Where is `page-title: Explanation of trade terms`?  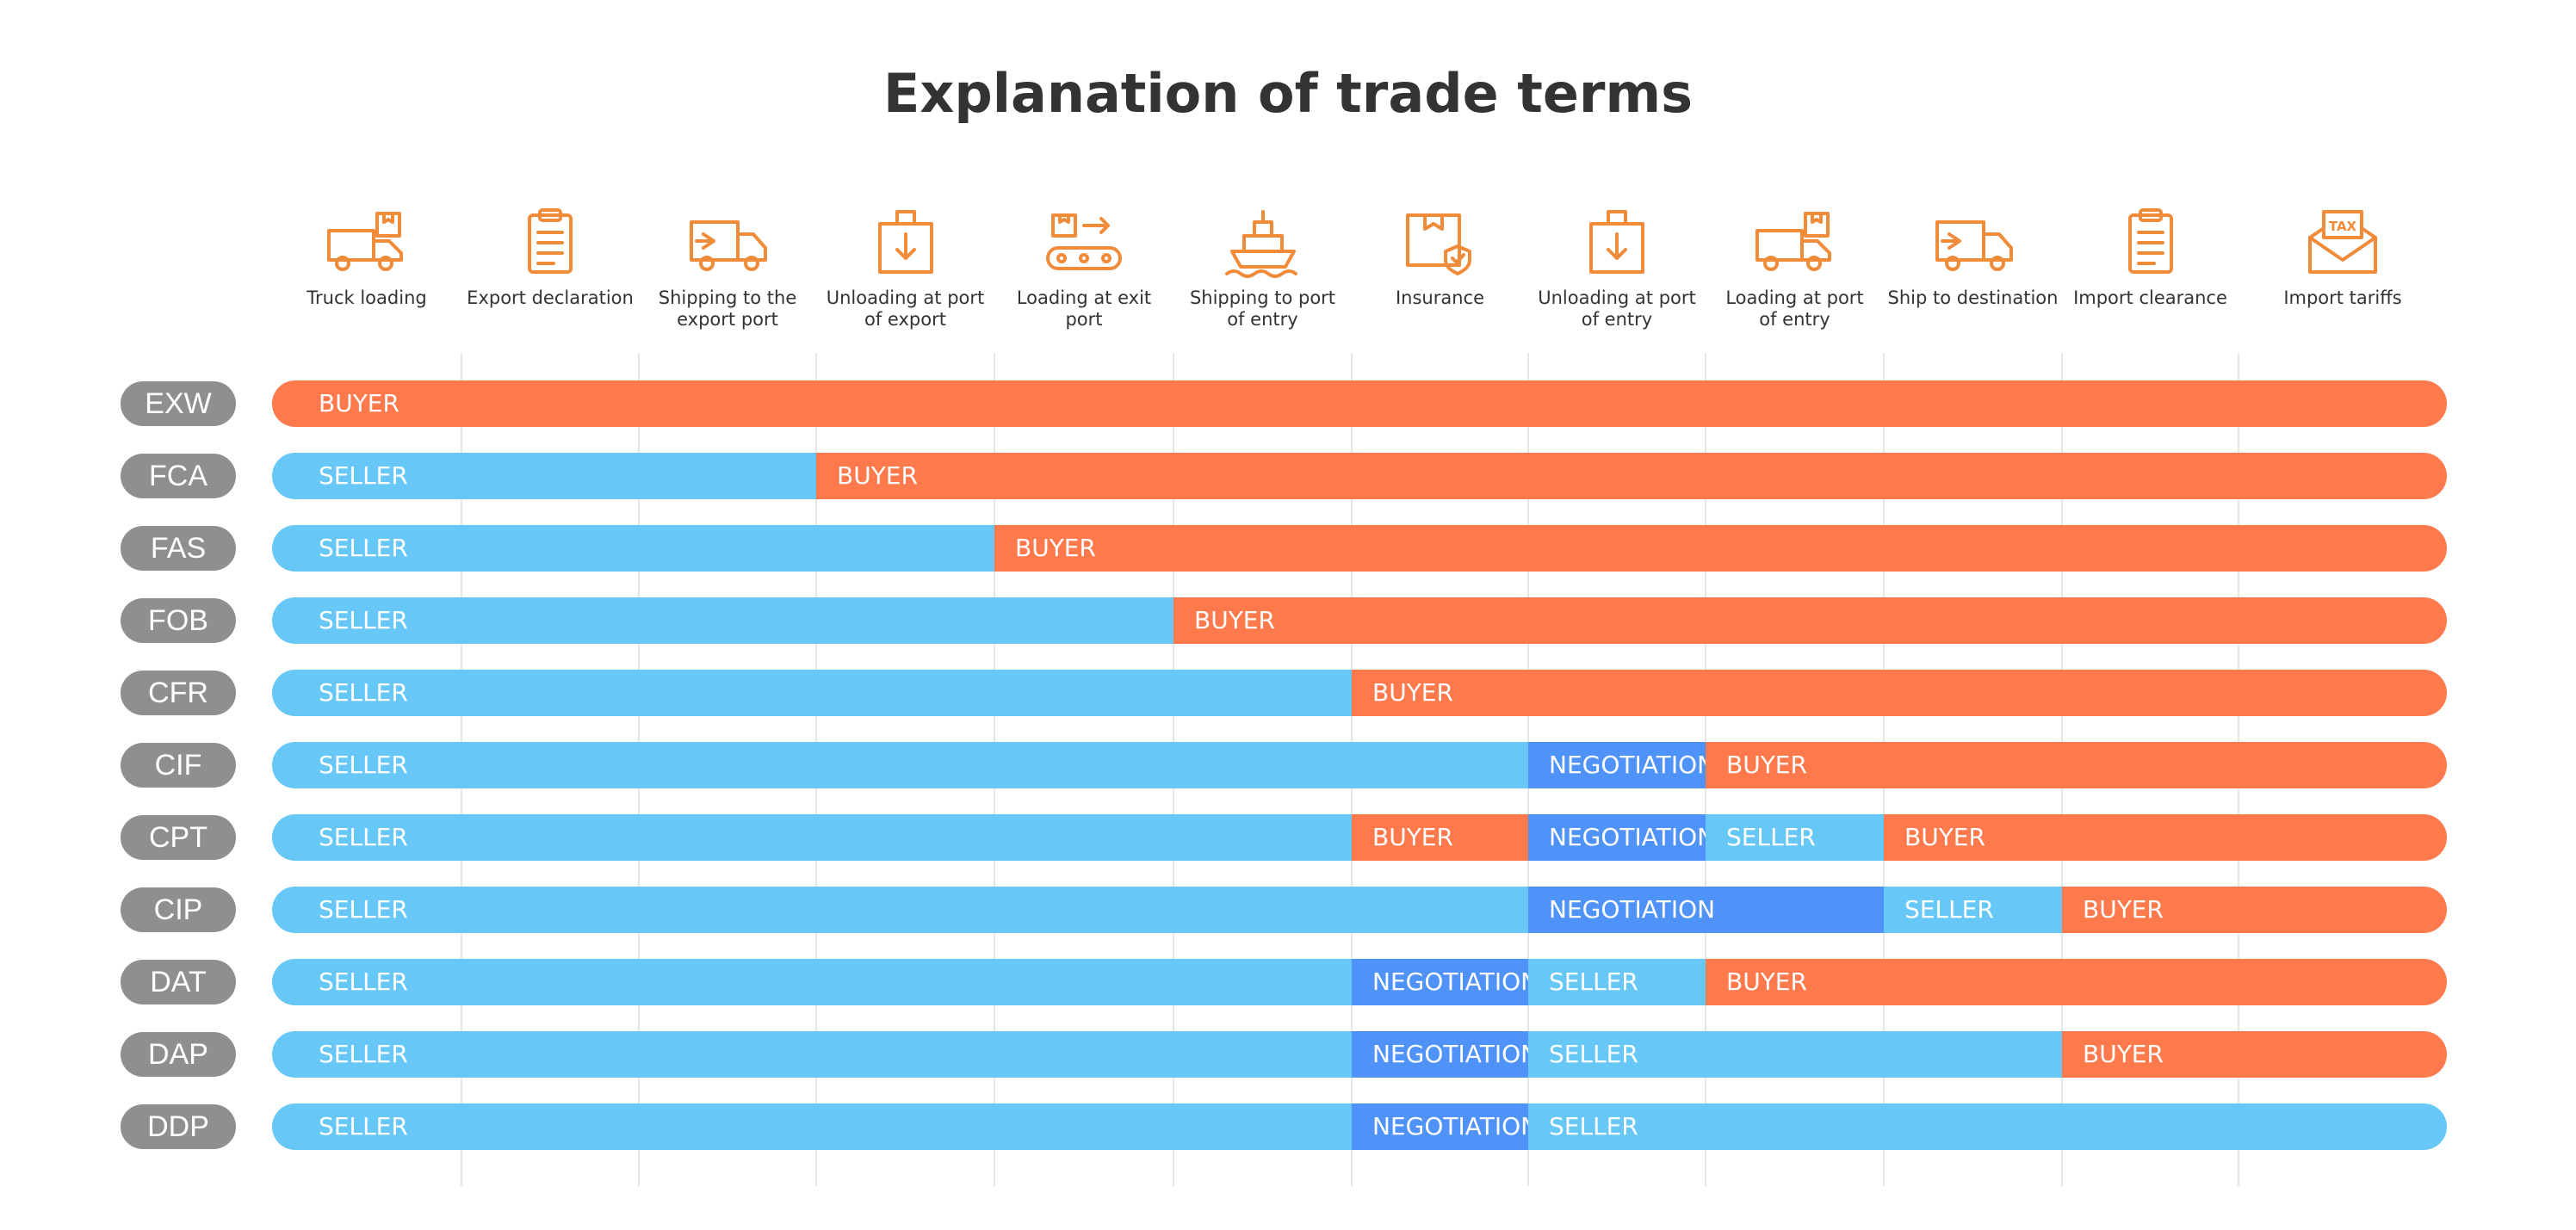 page-title: Explanation of trade terms is located at coordinates (1288, 94).